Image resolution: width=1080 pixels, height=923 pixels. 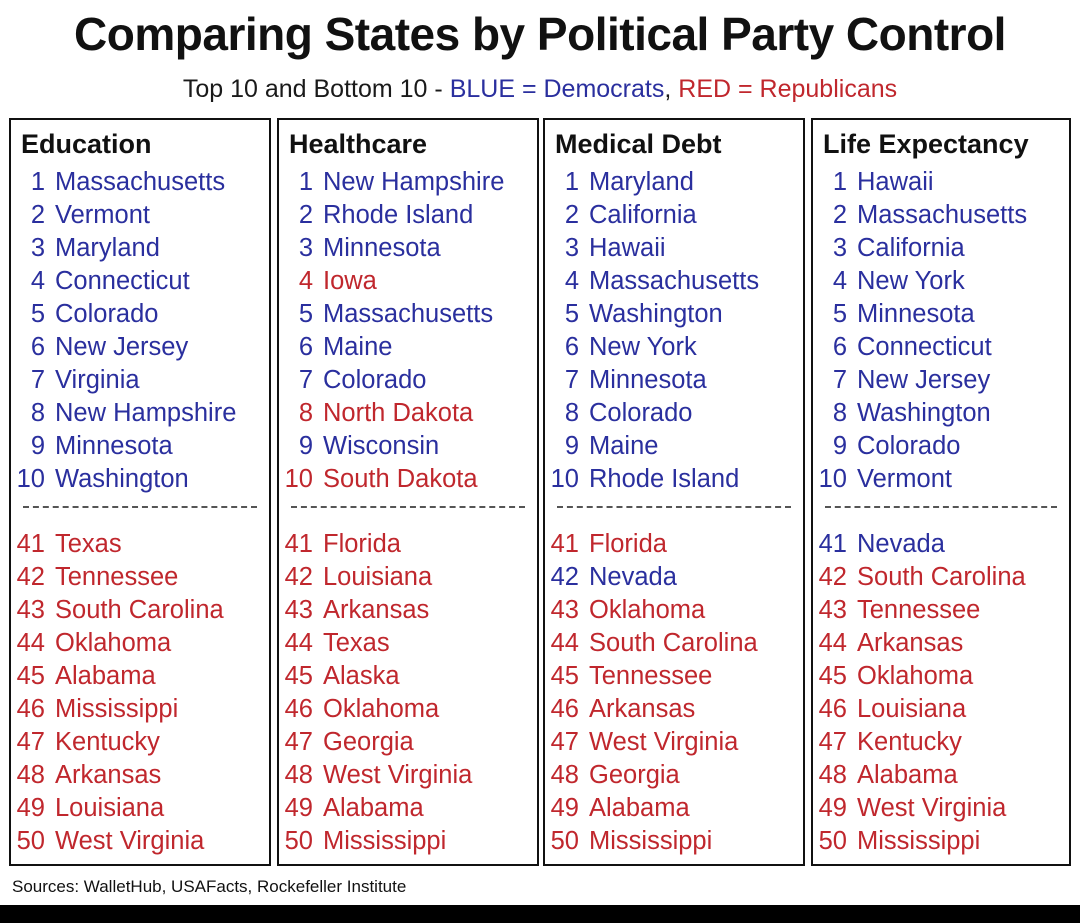 What do you see at coordinates (924, 413) in the screenshot?
I see `state-name: Washington` at bounding box center [924, 413].